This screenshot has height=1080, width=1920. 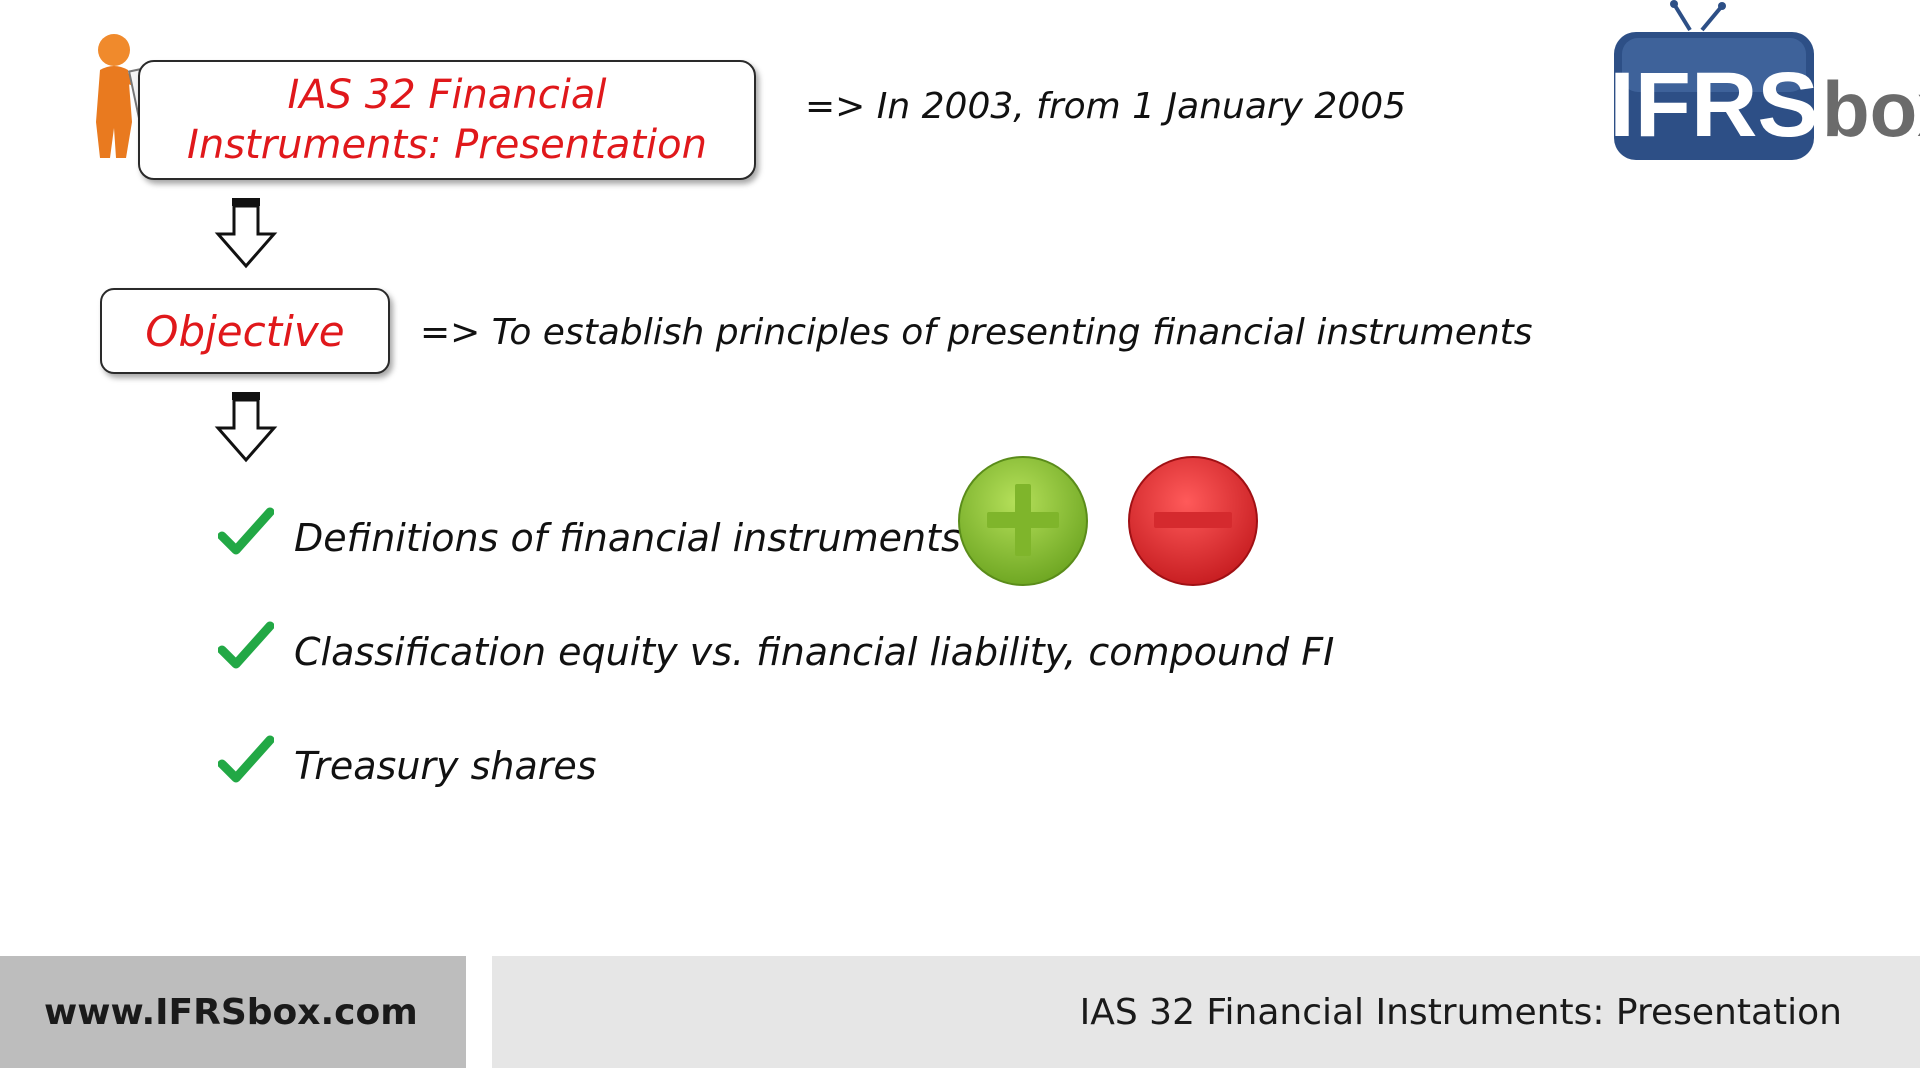 What do you see at coordinates (627, 538) in the screenshot?
I see `list-item: Definitions of financial instruments` at bounding box center [627, 538].